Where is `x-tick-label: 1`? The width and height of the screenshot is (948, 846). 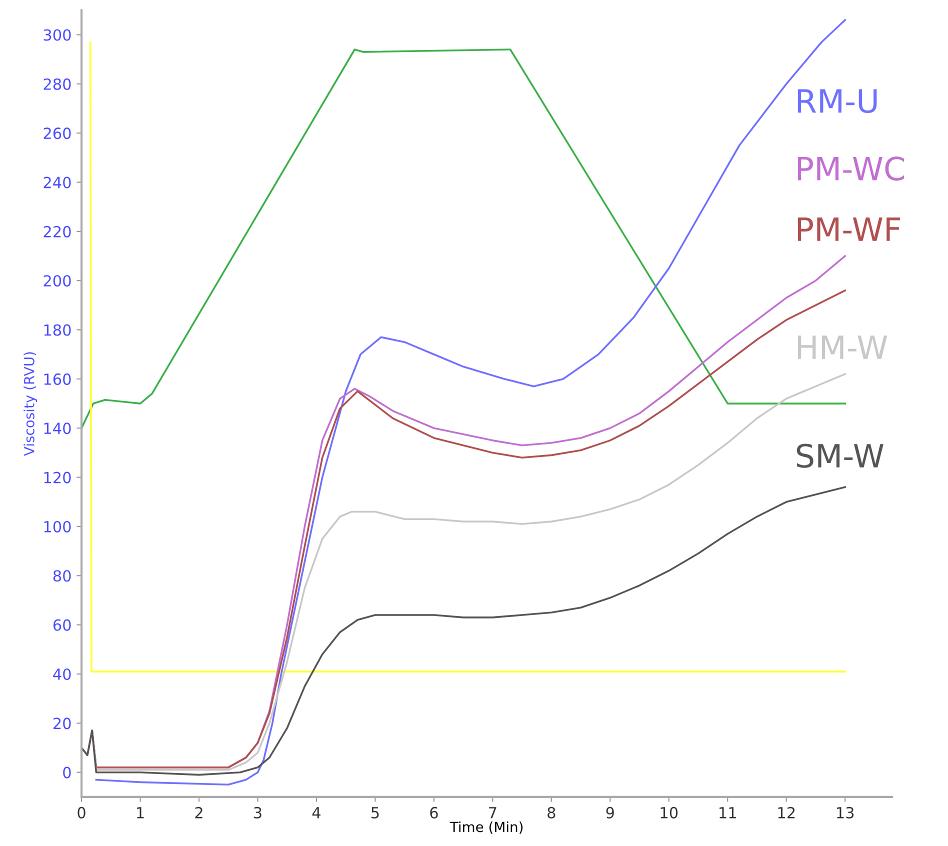 x-tick-label: 1 is located at coordinates (140, 812).